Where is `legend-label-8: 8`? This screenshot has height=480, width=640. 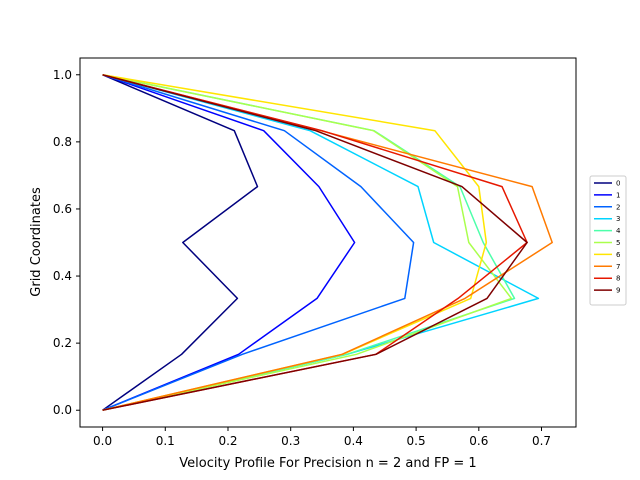 legend-label-8: 8 is located at coordinates (618, 279).